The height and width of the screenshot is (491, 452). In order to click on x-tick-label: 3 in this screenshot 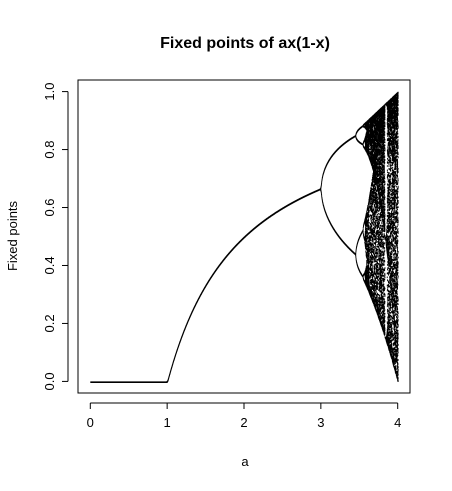, I will do `click(320, 422)`.